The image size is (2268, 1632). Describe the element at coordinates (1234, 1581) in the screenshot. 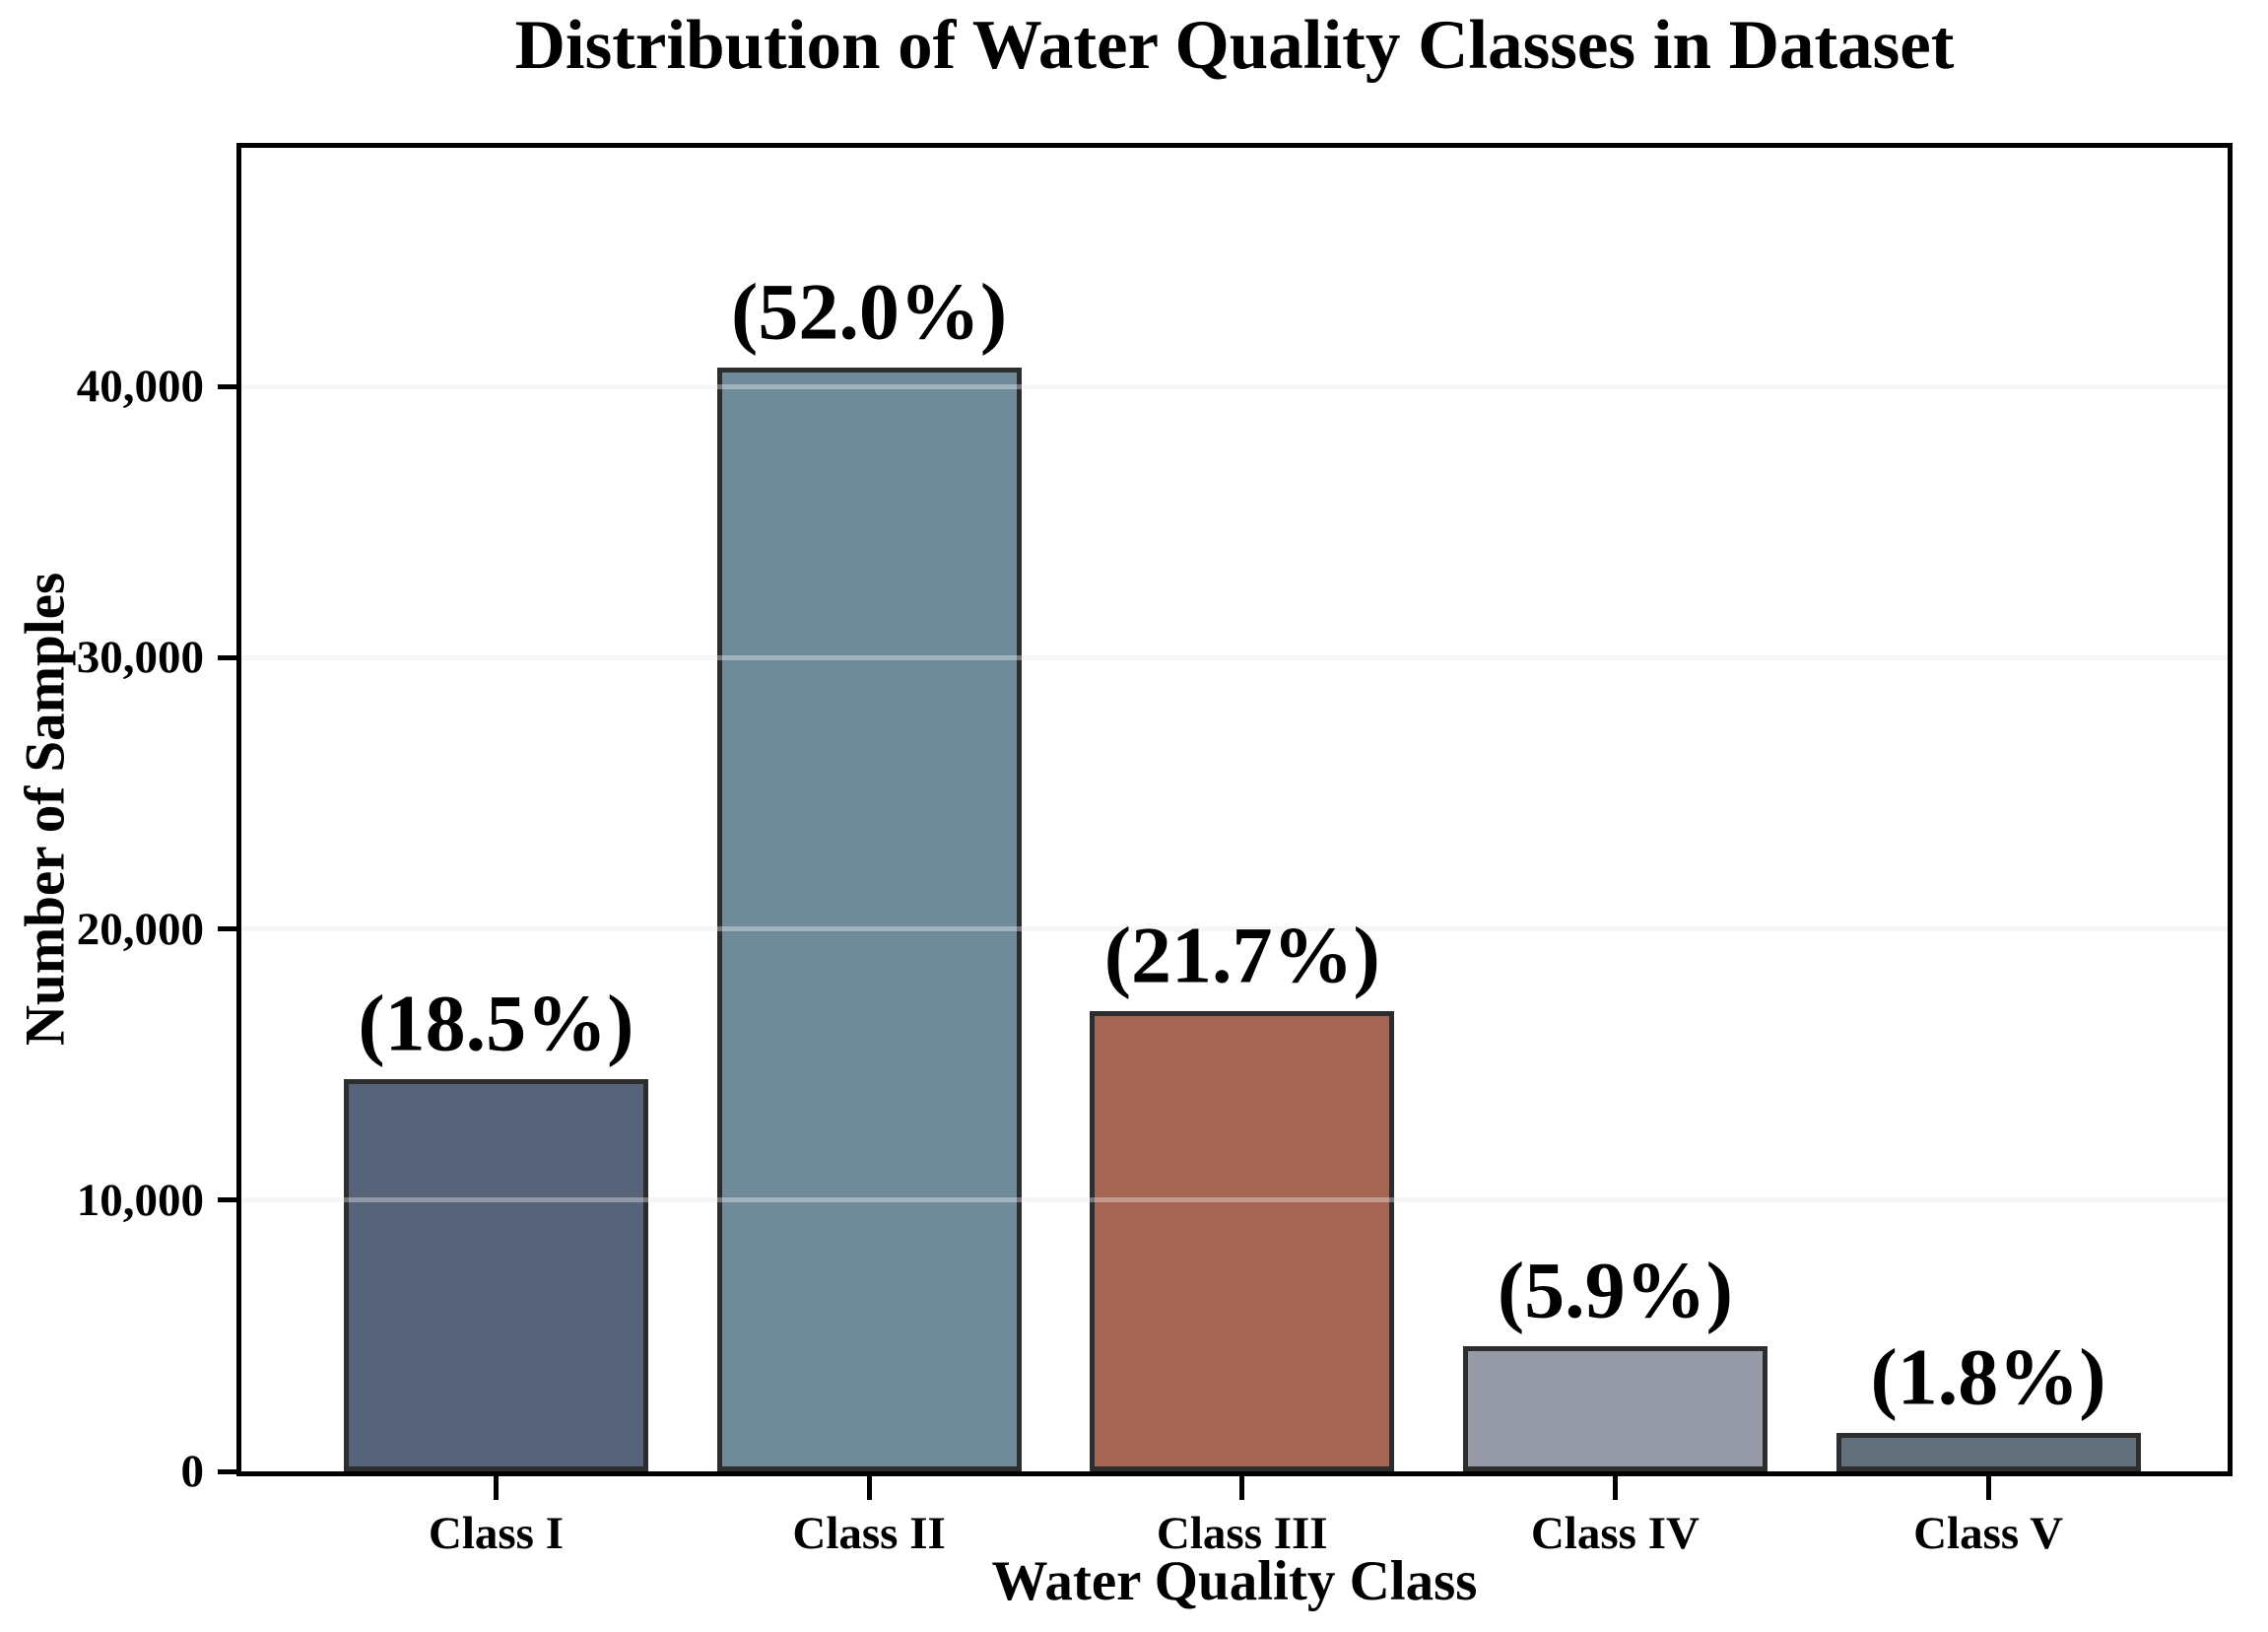

I see `x-axis-label: Water Quality Class` at that location.